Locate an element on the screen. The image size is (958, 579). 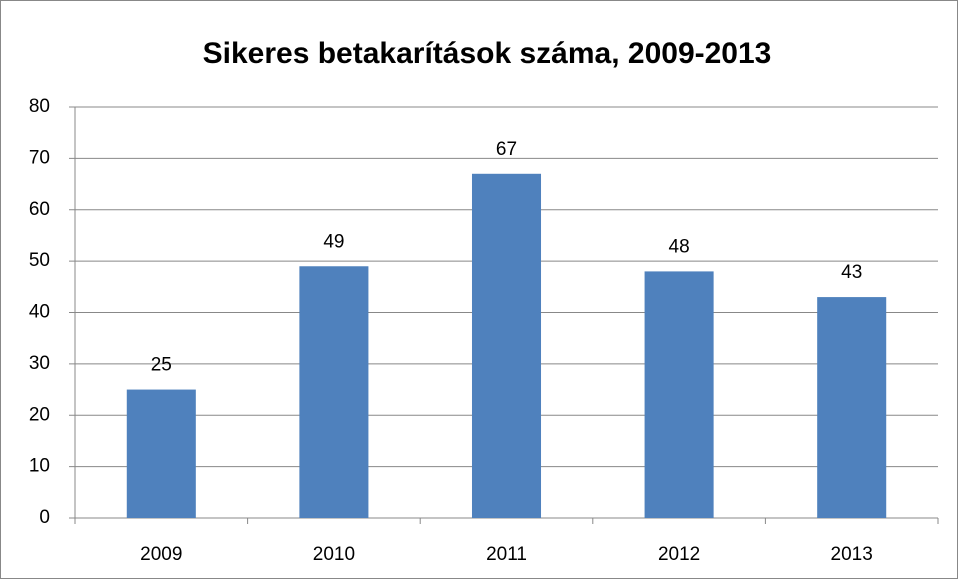
y-tick-label: 20 is located at coordinates (39, 414).